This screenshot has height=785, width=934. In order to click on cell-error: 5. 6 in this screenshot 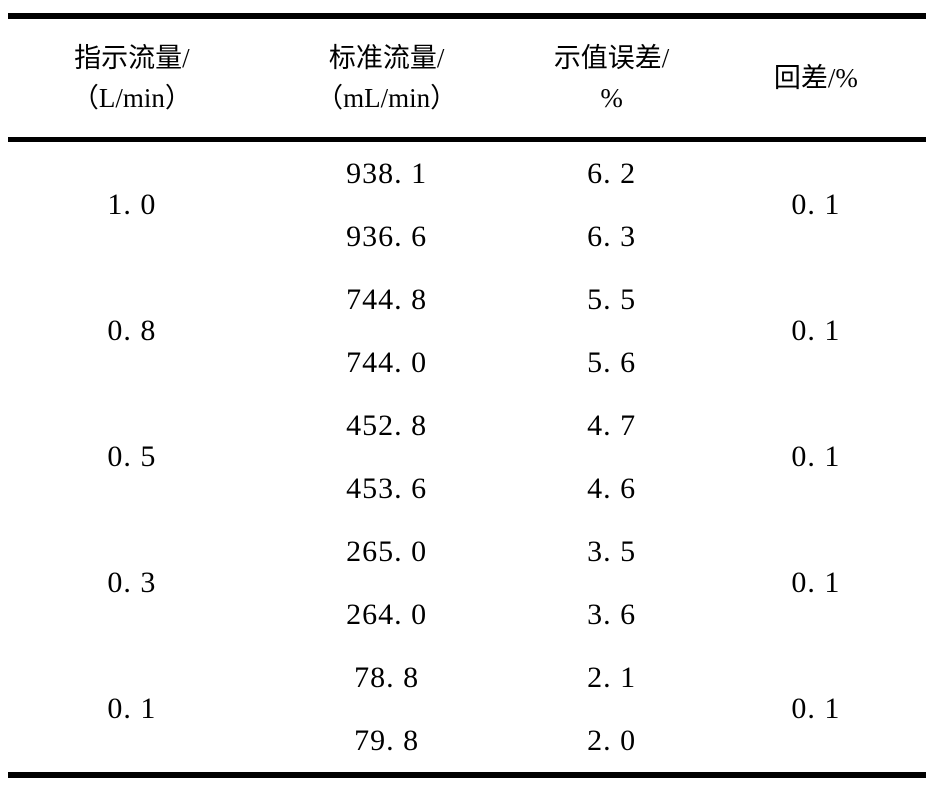, I will do `click(612, 362)`.